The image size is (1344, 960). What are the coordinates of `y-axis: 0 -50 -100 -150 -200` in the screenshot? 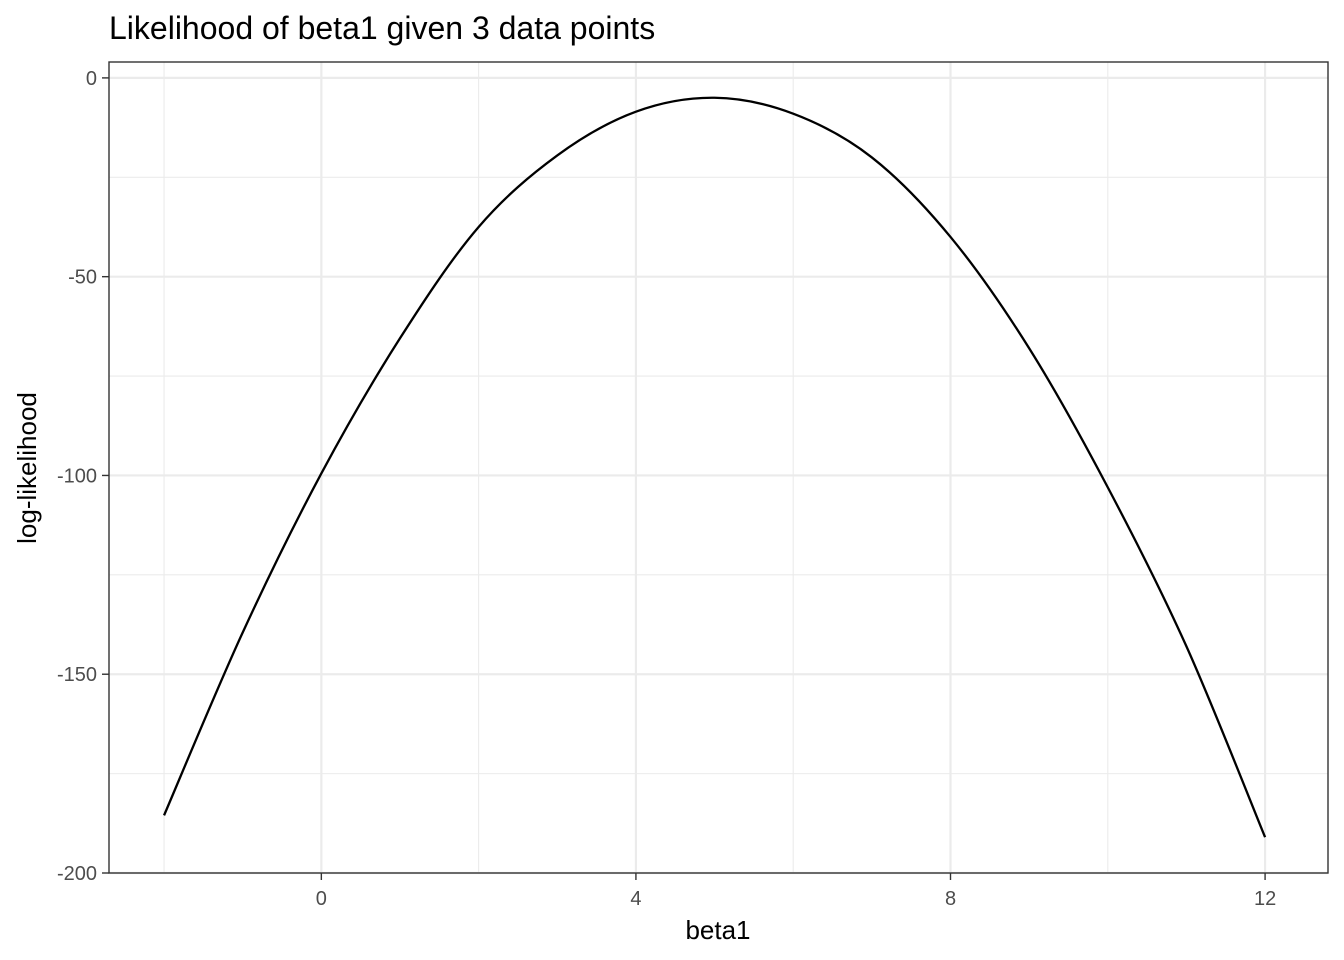 It's located at (83, 476).